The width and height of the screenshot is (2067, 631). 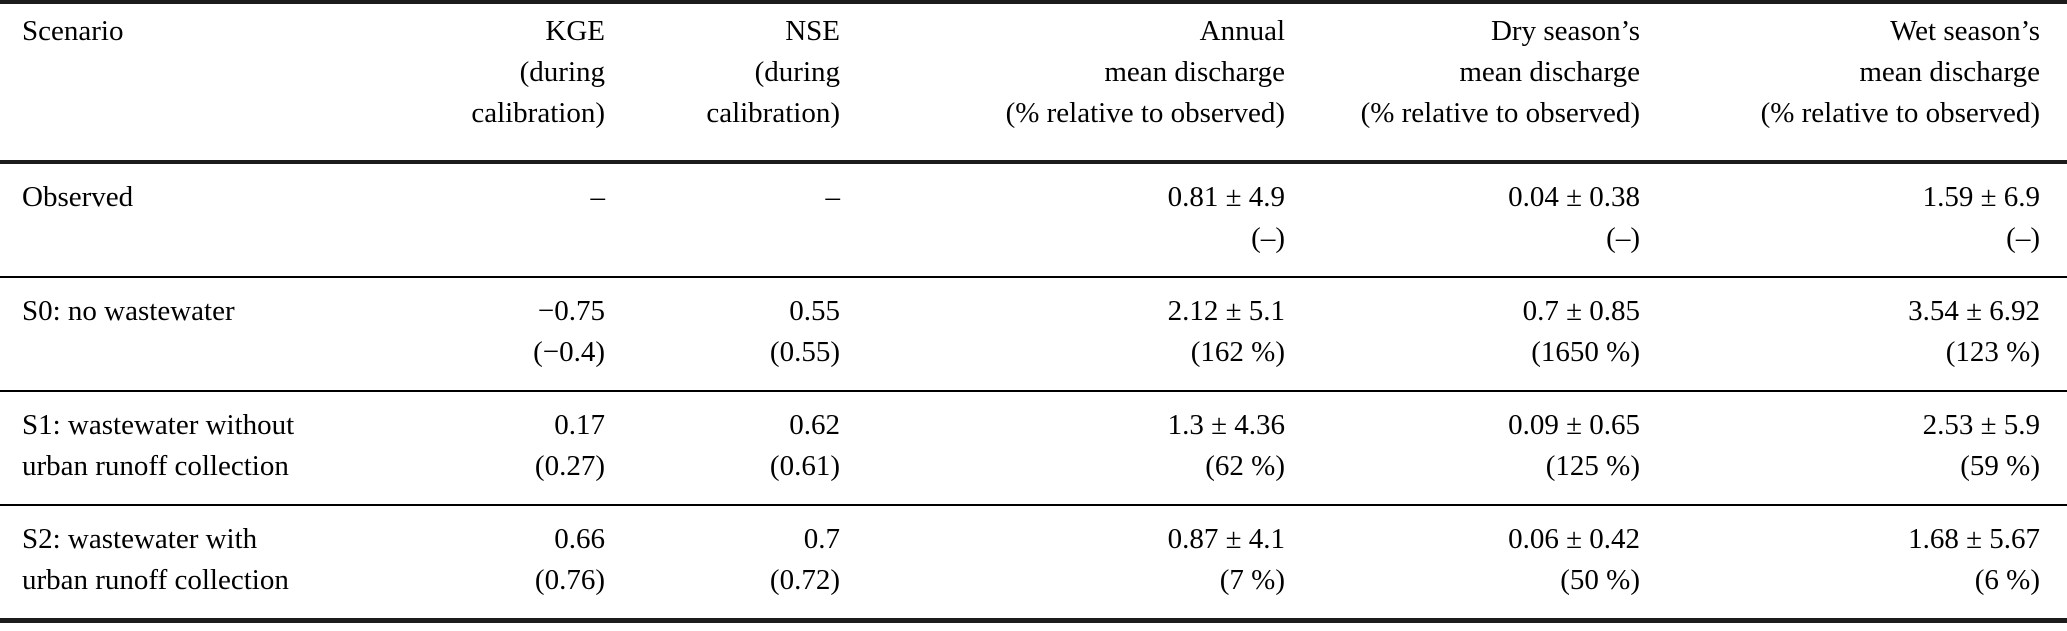 What do you see at coordinates (722, 83) in the screenshot?
I see `header-nse: NSE (during calibration)` at bounding box center [722, 83].